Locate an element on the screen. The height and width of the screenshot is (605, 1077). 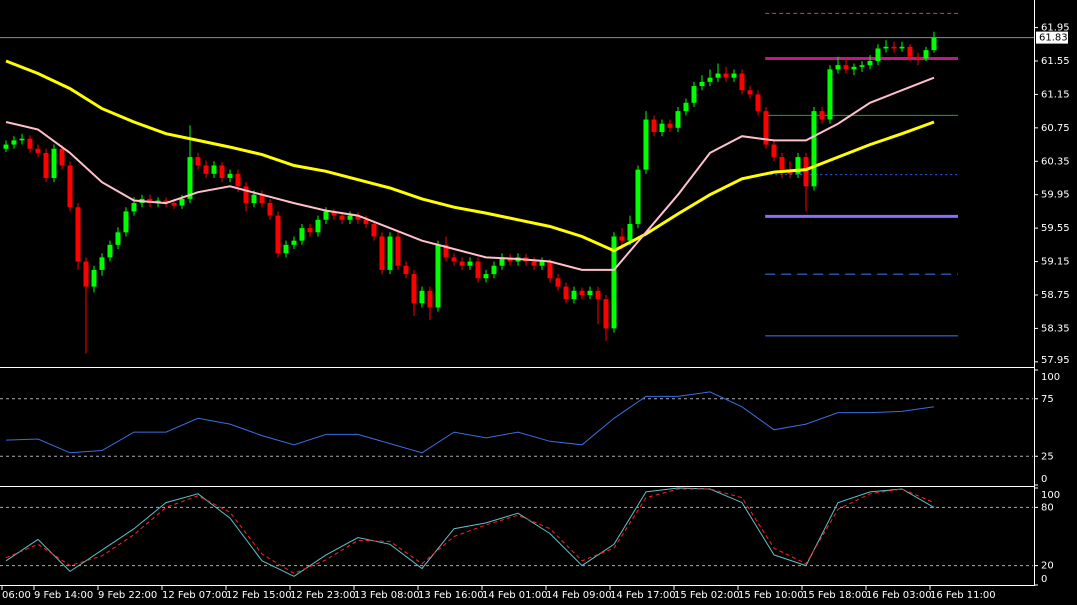
x-tick-label: 12 Feb 23:00 is located at coordinates (323, 595).